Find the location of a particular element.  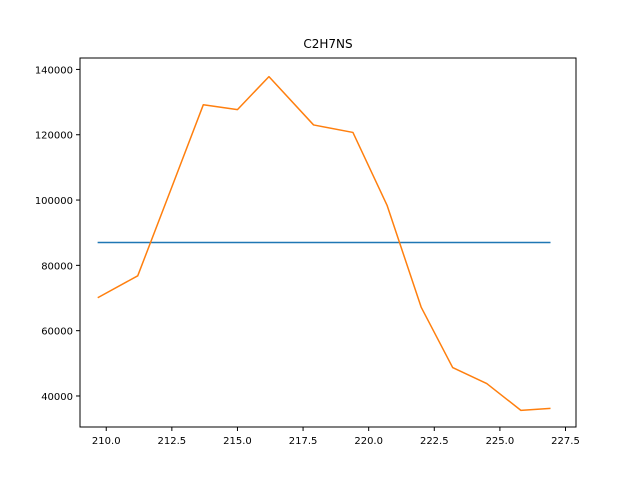

y-tick-label: 140000 is located at coordinates (54, 70).